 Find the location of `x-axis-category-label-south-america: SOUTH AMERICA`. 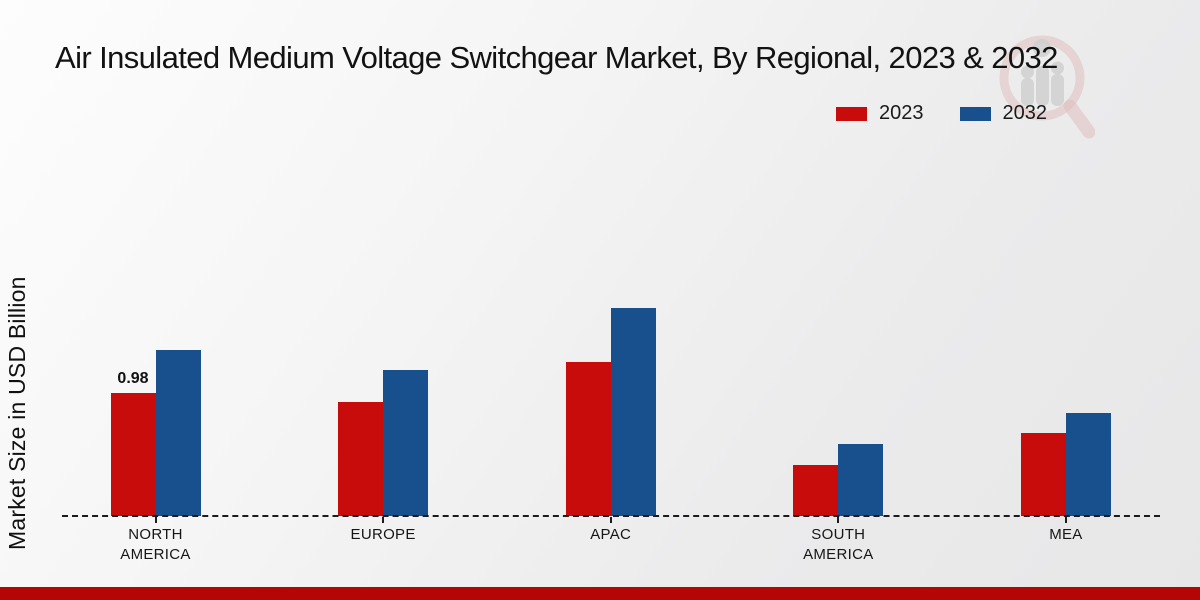

x-axis-category-label-south-america: SOUTH AMERICA is located at coordinates (838, 545).